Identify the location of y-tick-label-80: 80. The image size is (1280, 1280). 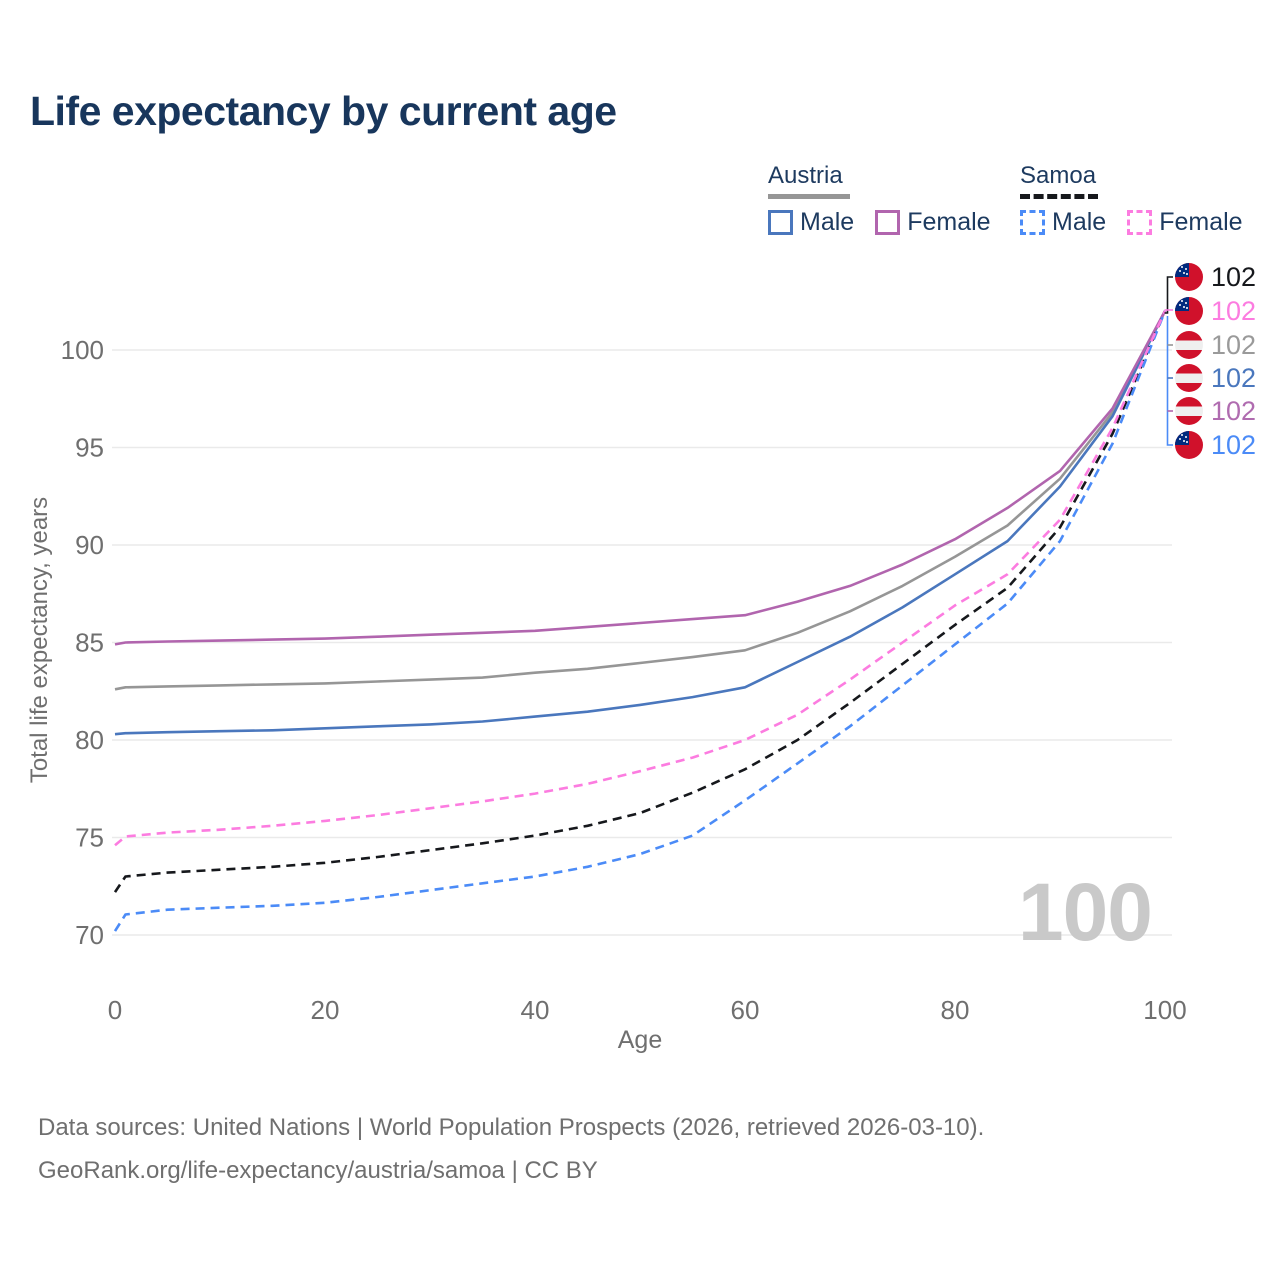
(89, 740).